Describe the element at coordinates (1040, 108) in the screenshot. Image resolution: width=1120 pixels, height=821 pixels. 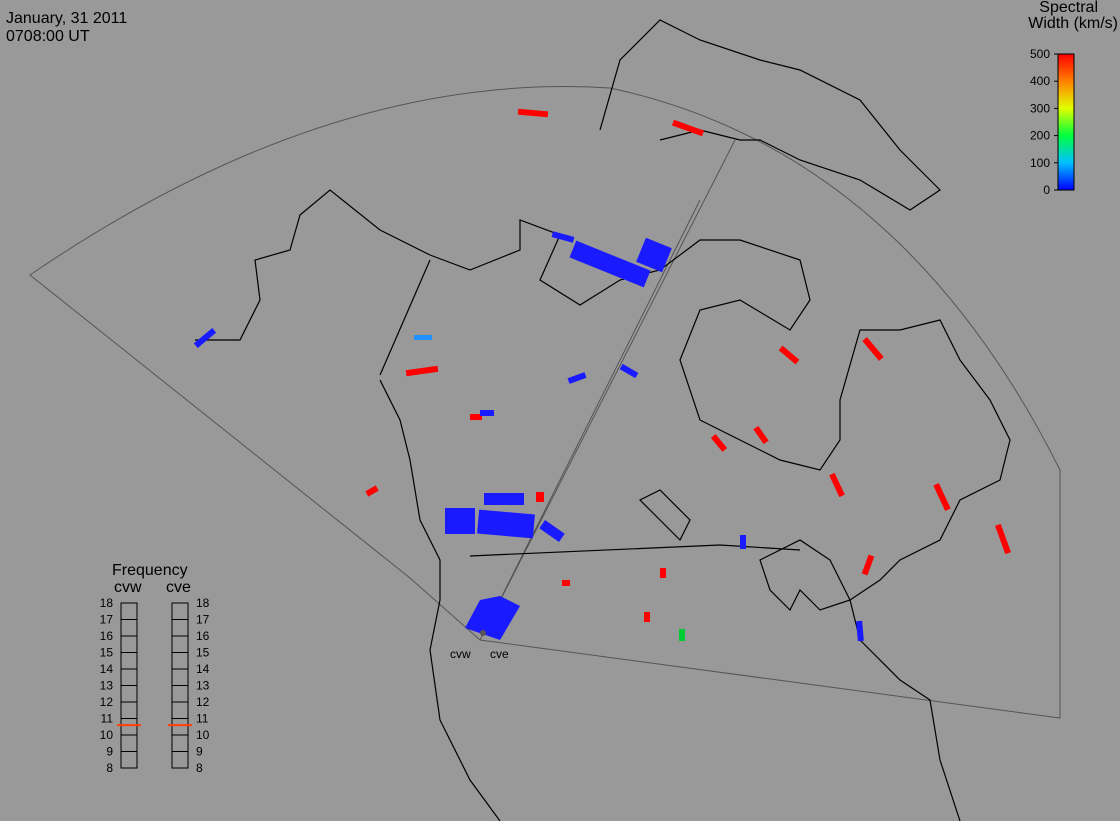
I see `colorbar-tick-label: 300` at that location.